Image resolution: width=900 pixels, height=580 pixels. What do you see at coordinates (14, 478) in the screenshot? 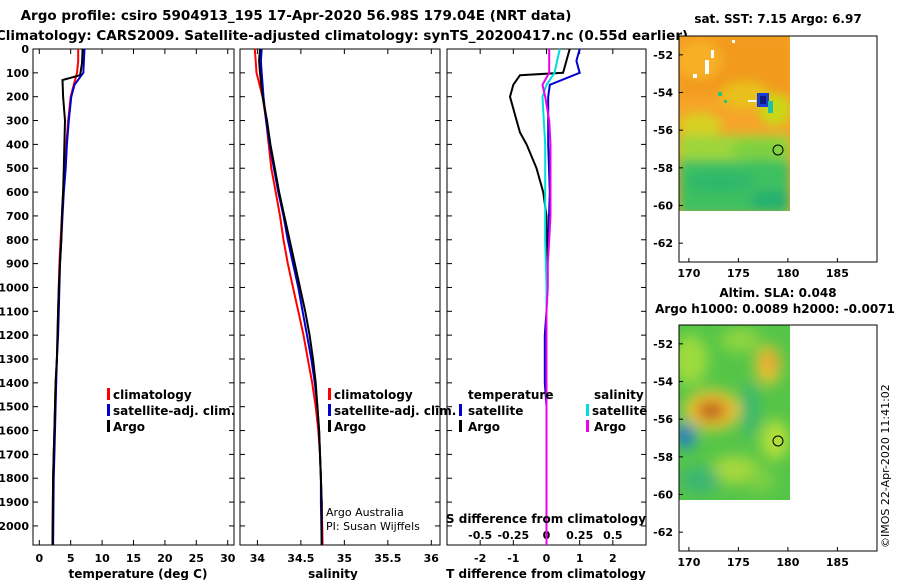
I see `depth-tick-label: 1800` at bounding box center [14, 478].